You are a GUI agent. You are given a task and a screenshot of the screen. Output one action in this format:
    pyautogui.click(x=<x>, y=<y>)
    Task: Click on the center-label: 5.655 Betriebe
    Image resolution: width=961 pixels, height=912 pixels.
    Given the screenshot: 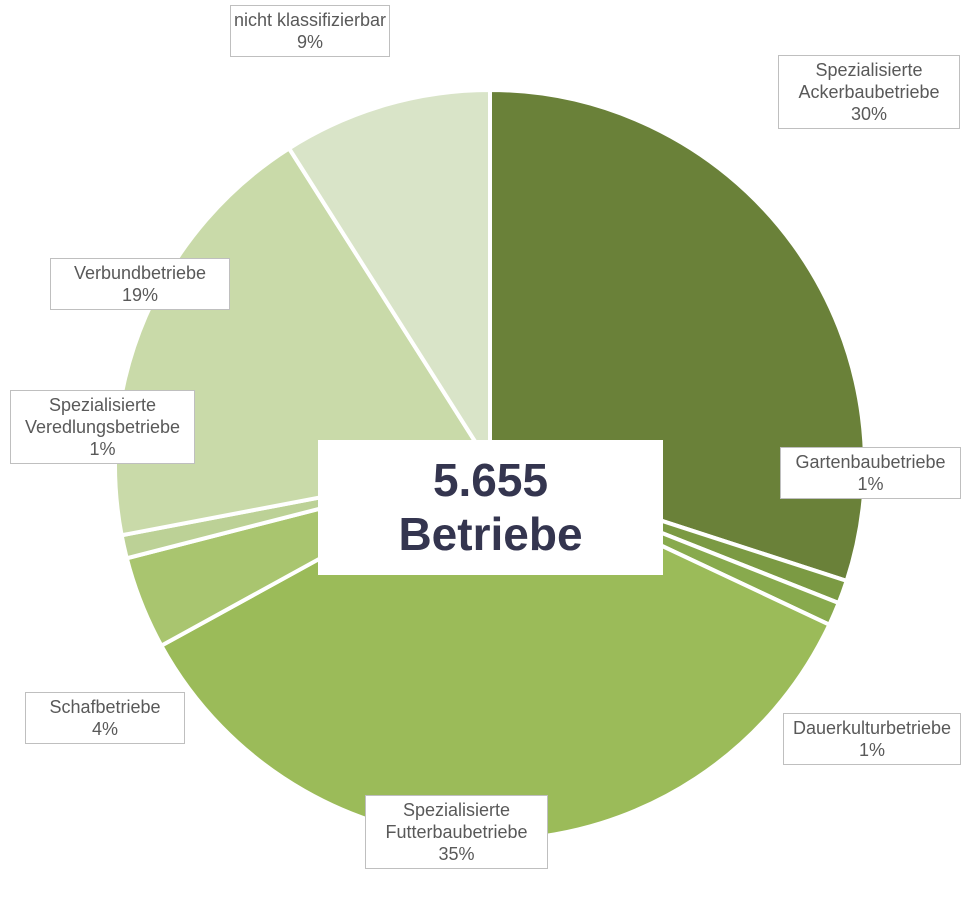 What is the action you would take?
    pyautogui.click(x=490, y=507)
    